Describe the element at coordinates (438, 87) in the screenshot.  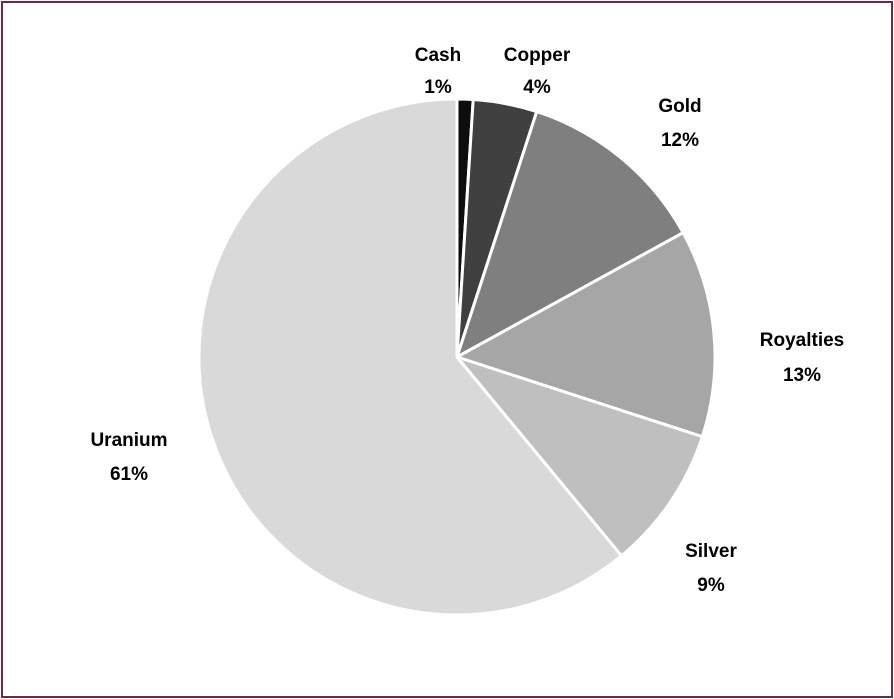
I see `slice-label-percent-cash: 1%` at that location.